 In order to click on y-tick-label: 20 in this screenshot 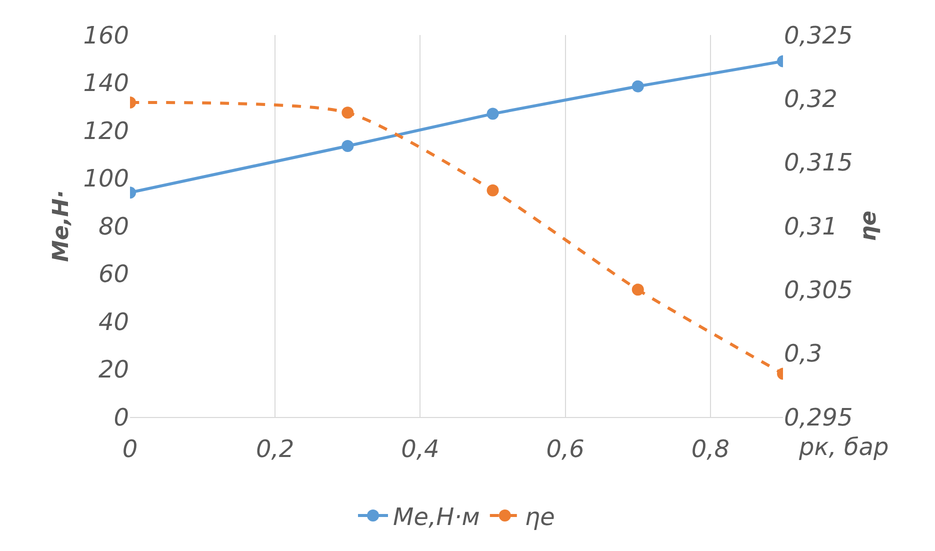, I will do `click(113, 370)`.